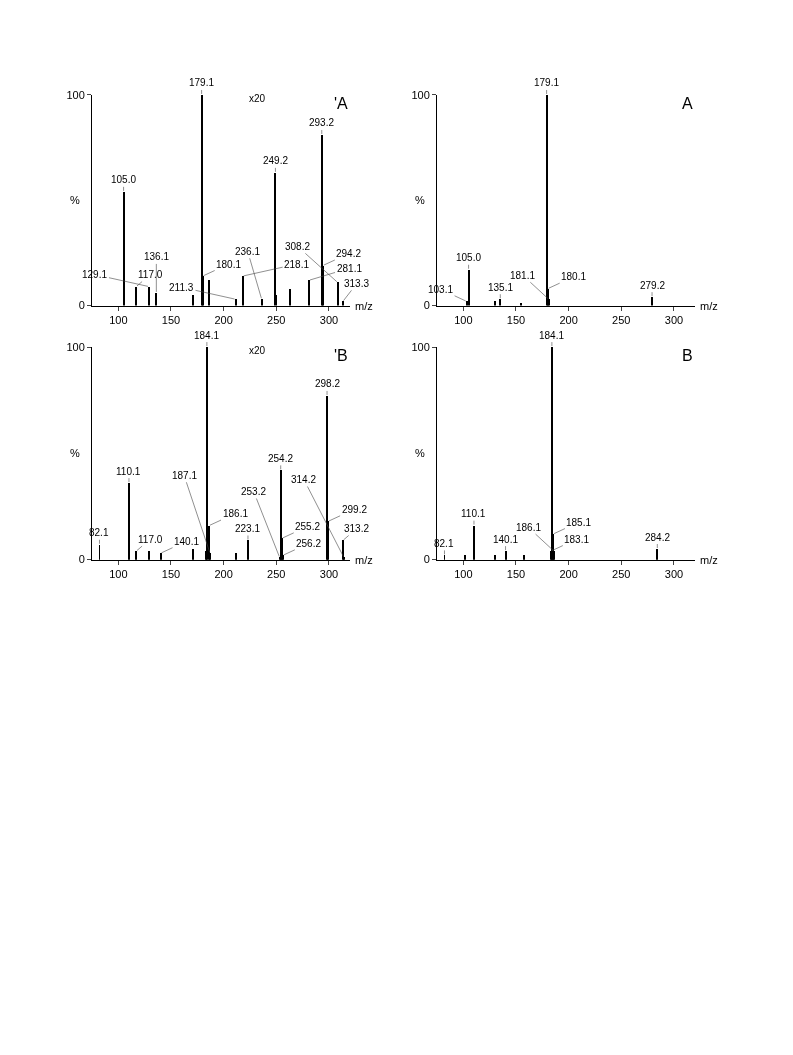  Describe the element at coordinates (341, 103) in the screenshot. I see `chart-title: 'A` at that location.